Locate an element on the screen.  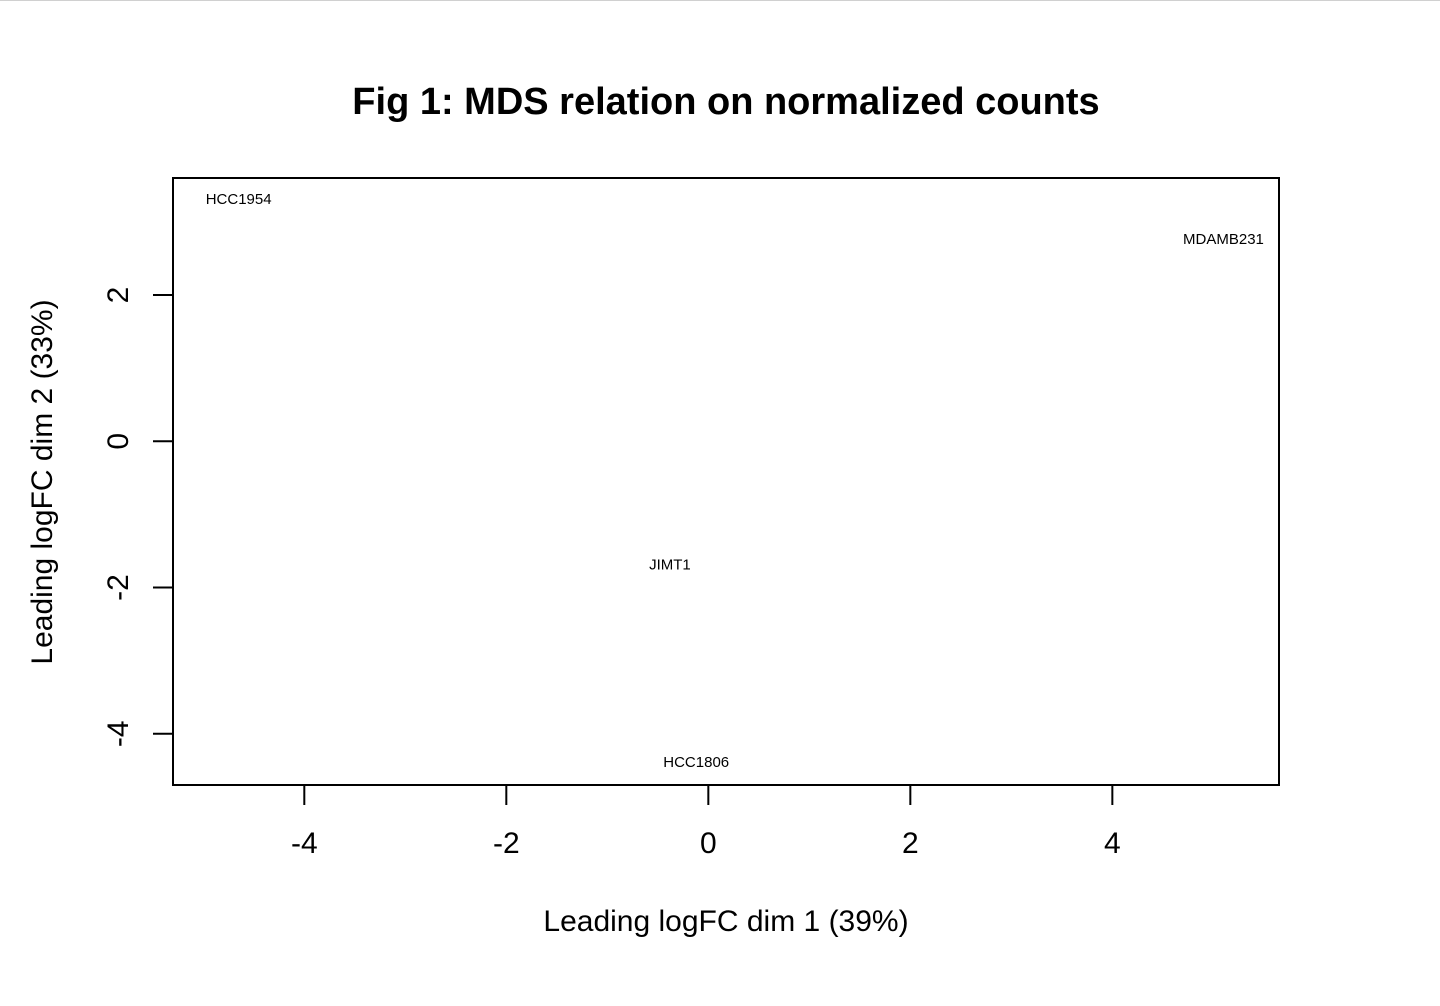
point-label-mdamb231: MDAMB231 is located at coordinates (1223, 239).